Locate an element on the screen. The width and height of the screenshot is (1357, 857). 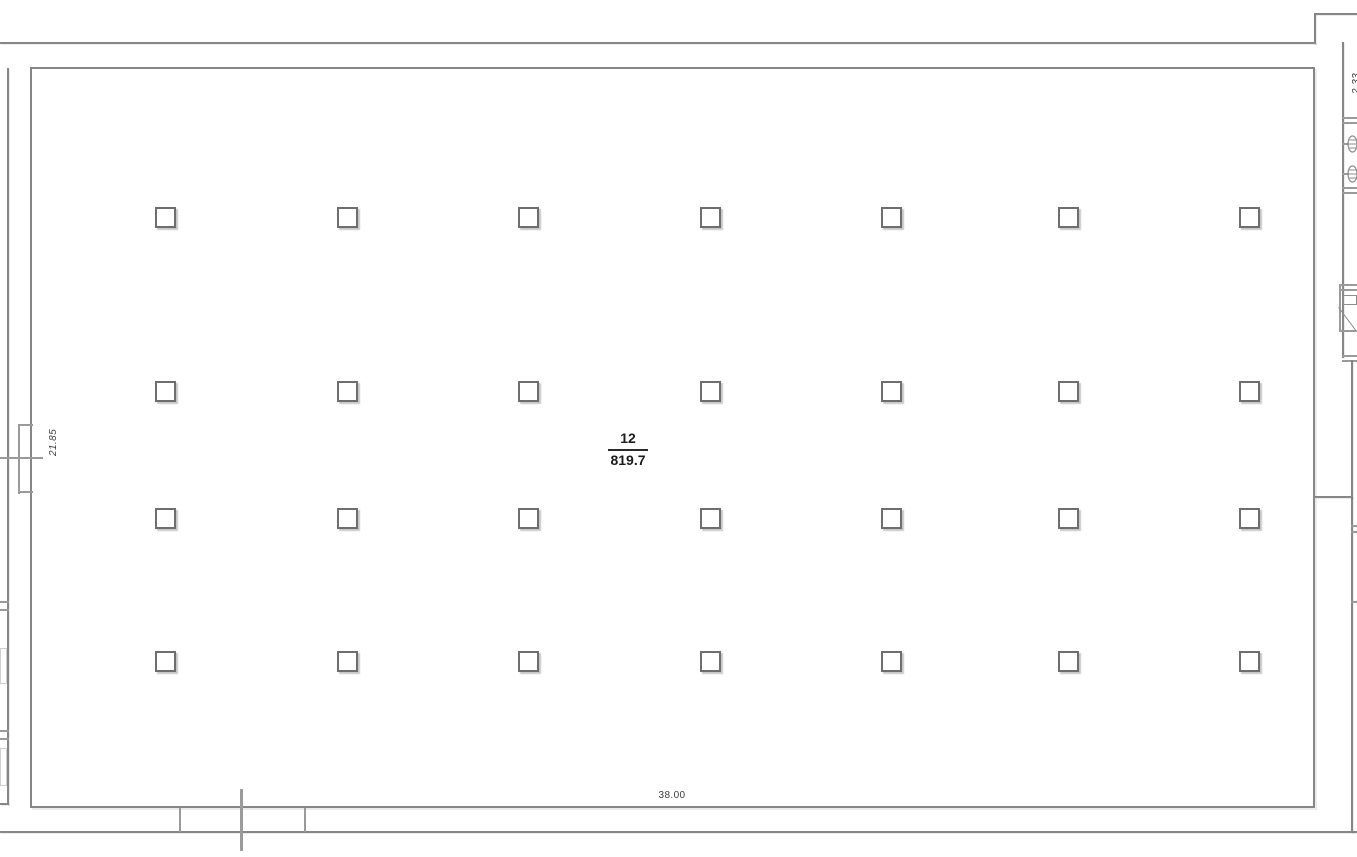
right-outer-wall is located at coordinates (1352, 596).